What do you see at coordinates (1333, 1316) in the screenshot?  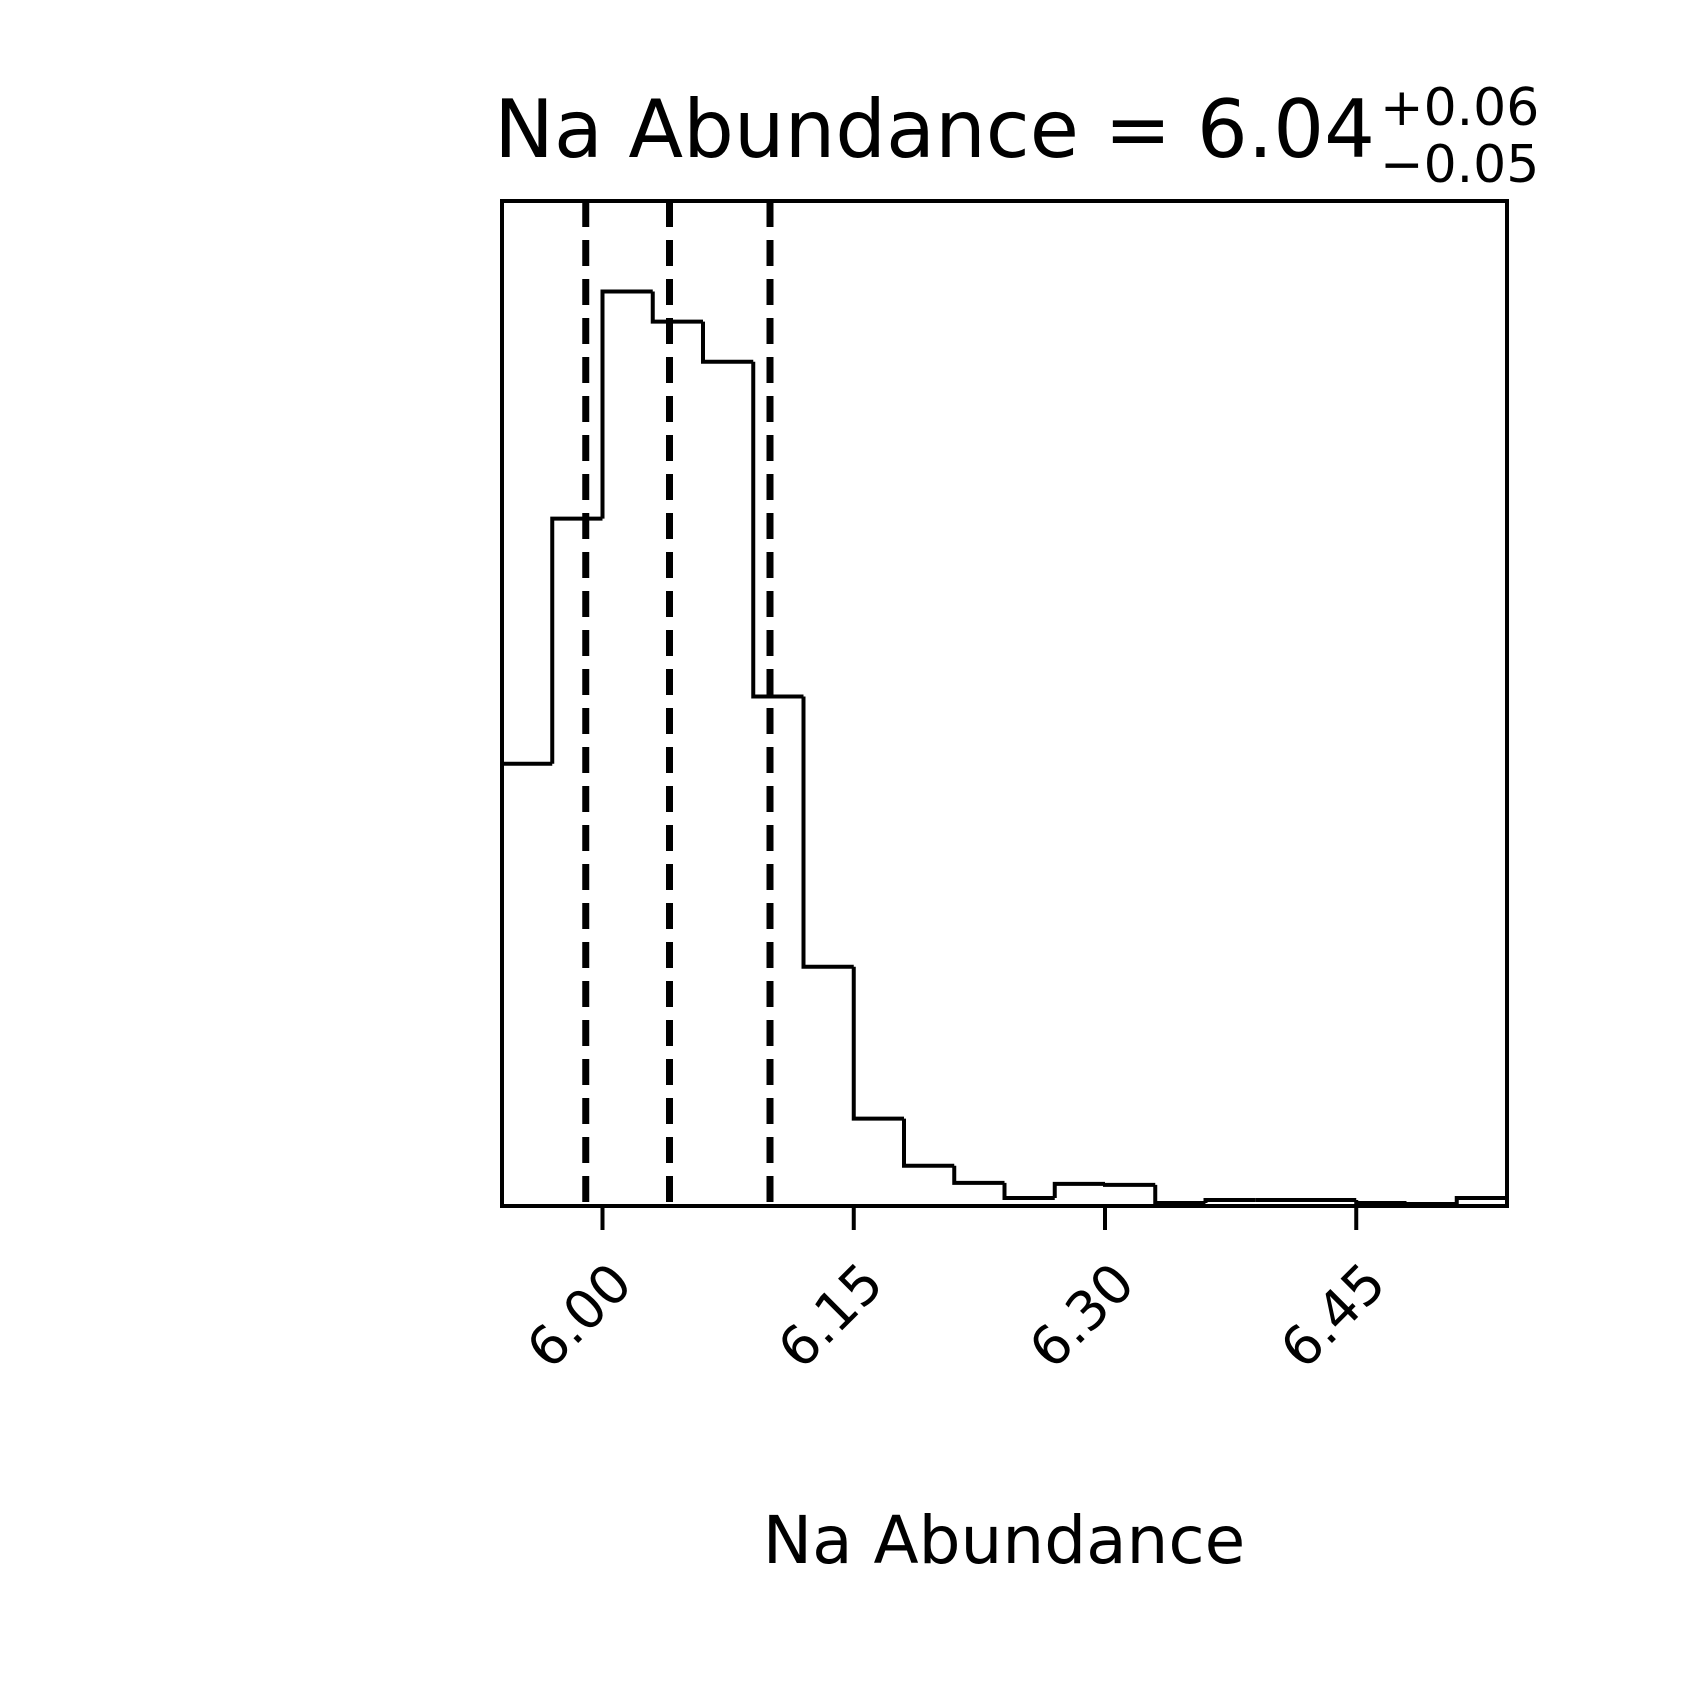 I see `x-tick-label: 6.45` at bounding box center [1333, 1316].